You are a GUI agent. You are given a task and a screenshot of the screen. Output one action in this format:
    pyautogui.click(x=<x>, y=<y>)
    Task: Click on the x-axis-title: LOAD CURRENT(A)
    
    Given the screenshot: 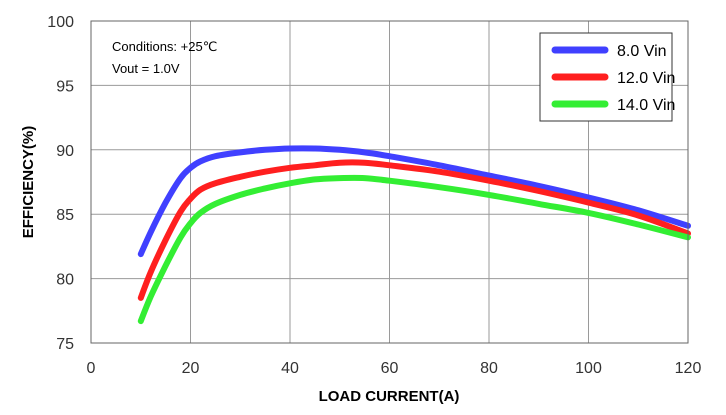 What is the action you would take?
    pyautogui.click(x=389, y=396)
    